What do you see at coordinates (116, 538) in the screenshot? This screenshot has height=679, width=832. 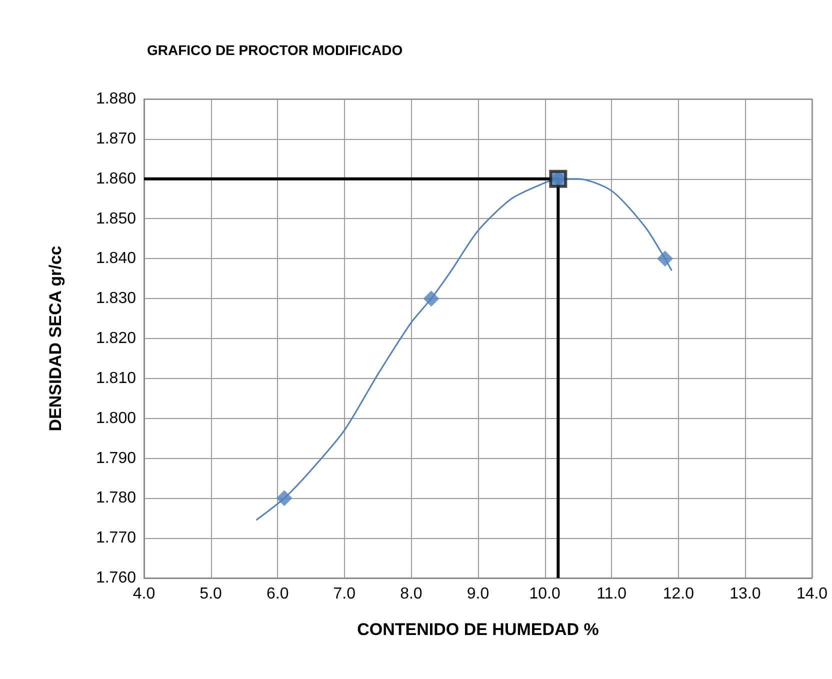 I see `y-tick-label: 1.770` at bounding box center [116, 538].